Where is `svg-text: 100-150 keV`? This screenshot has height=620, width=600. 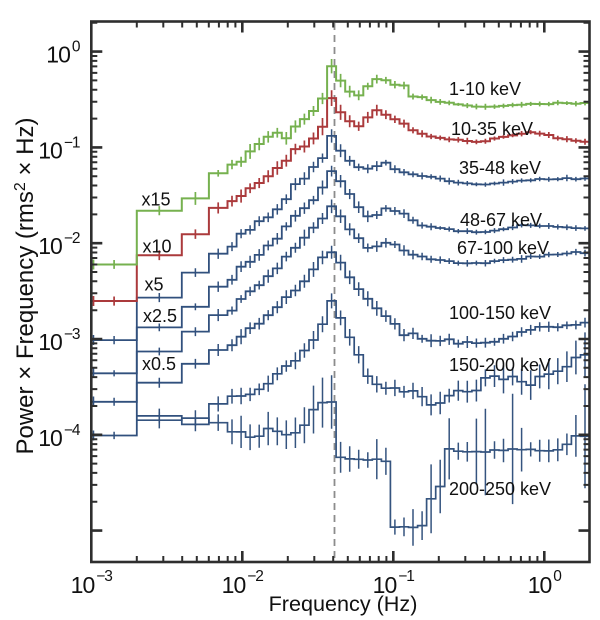 svg-text: 100-150 keV is located at coordinates (500, 313).